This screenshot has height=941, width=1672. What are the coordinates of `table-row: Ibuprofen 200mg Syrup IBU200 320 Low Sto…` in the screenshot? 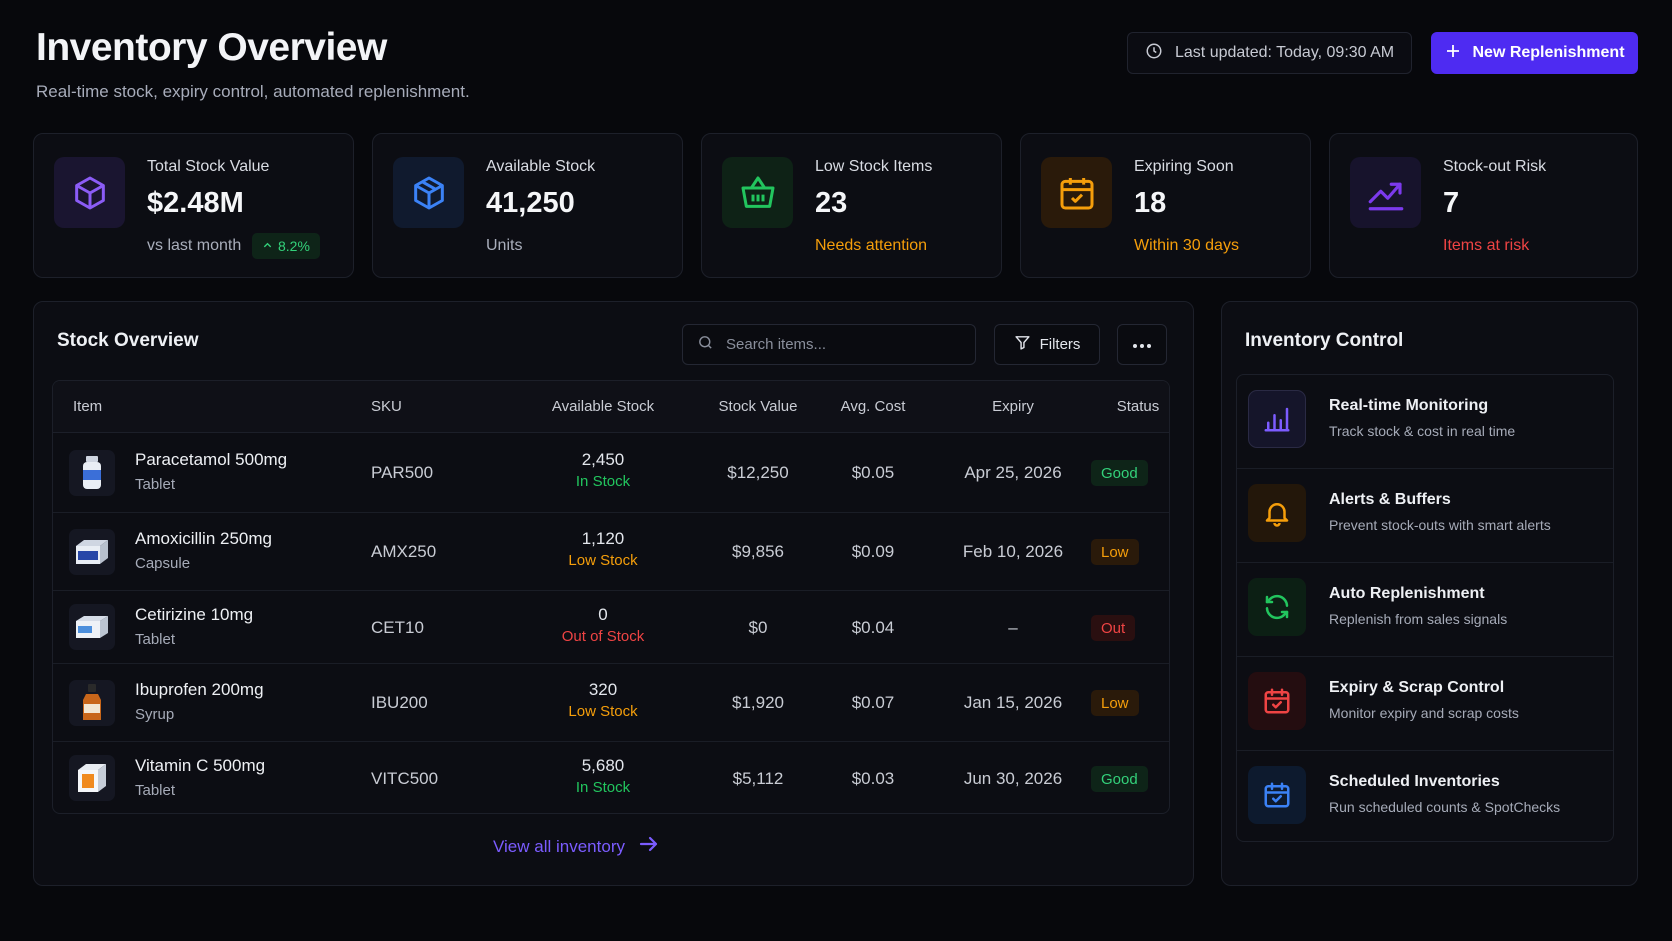 It's located at (611, 703).